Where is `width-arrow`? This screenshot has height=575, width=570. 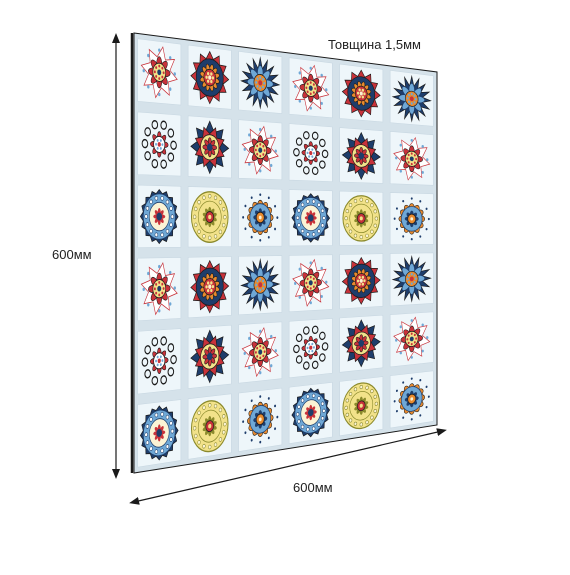
width-arrow is located at coordinates (288, 466).